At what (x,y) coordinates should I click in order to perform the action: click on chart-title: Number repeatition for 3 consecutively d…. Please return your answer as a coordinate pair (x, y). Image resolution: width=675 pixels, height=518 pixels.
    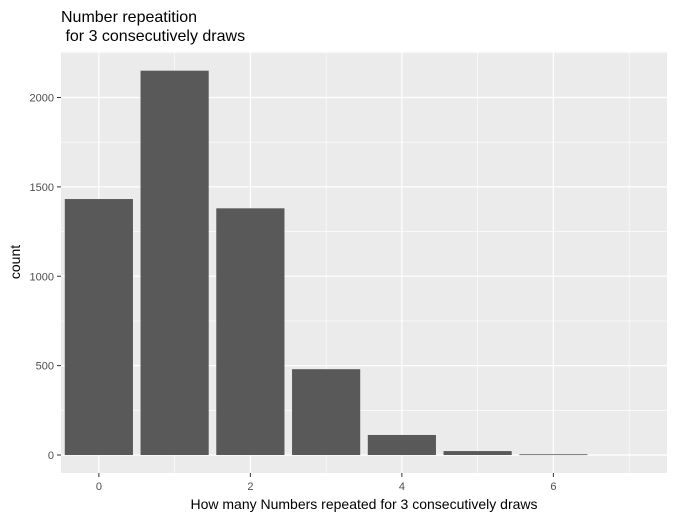
    Looking at the image, I should click on (159, 27).